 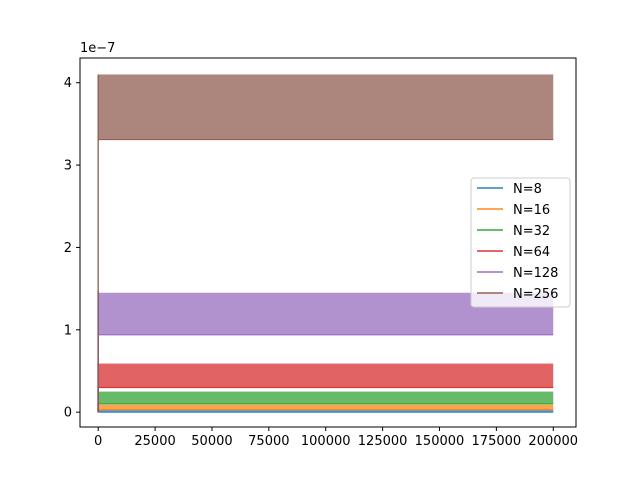 What do you see at coordinates (553, 441) in the screenshot?
I see `x-tick-label: 200000` at bounding box center [553, 441].